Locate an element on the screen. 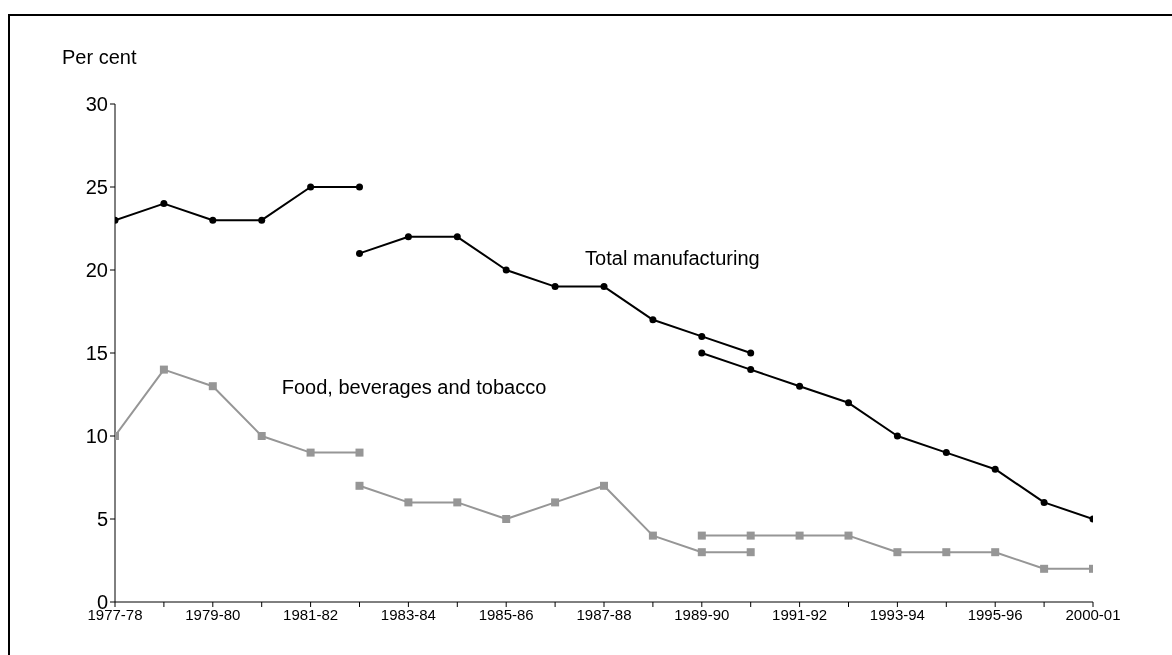 This screenshot has height=655, width=1172. x-tick-label: 1979-80 is located at coordinates (213, 614).